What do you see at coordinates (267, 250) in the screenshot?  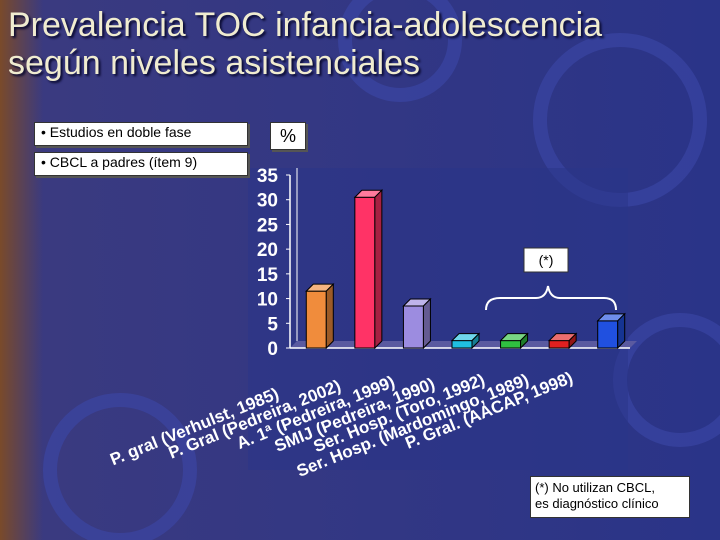 I see `y-tick-label: 20` at bounding box center [267, 250].